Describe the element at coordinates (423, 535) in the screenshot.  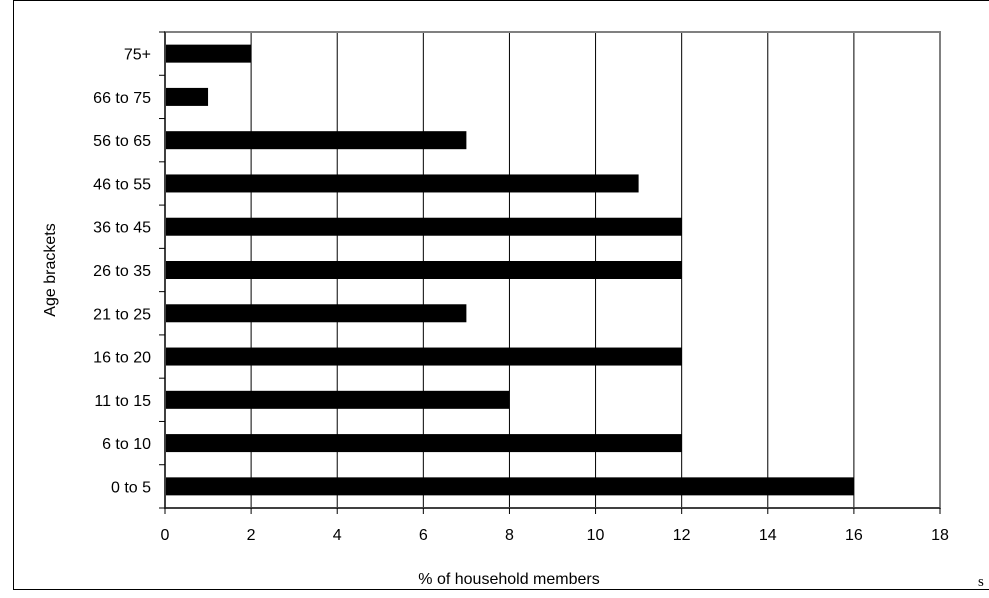
I see `x-tick-label: 6` at that location.